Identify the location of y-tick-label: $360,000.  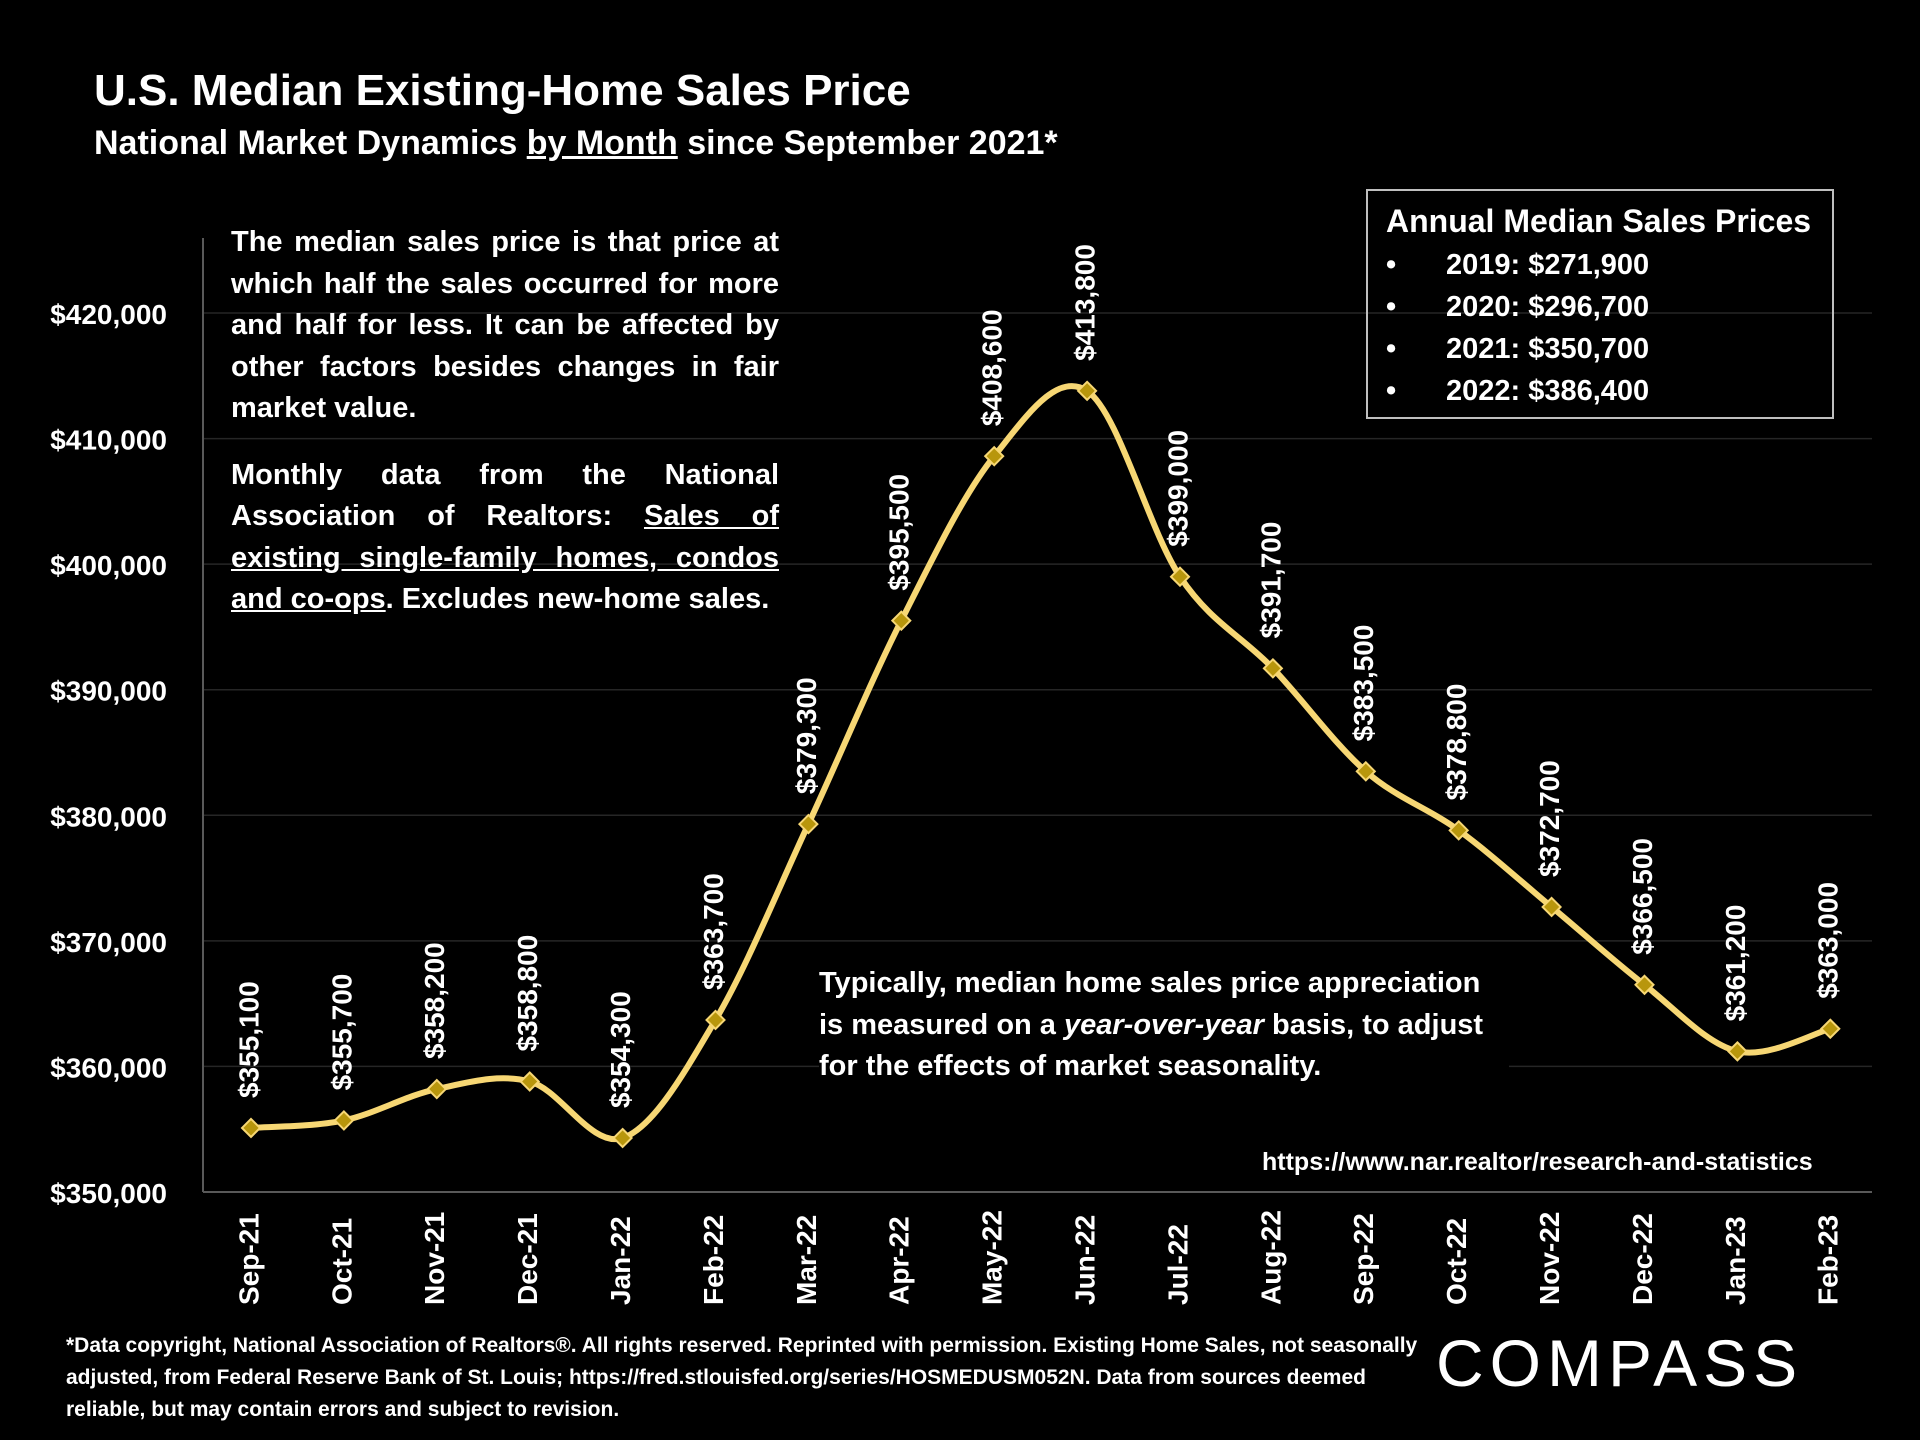
(108, 1067).